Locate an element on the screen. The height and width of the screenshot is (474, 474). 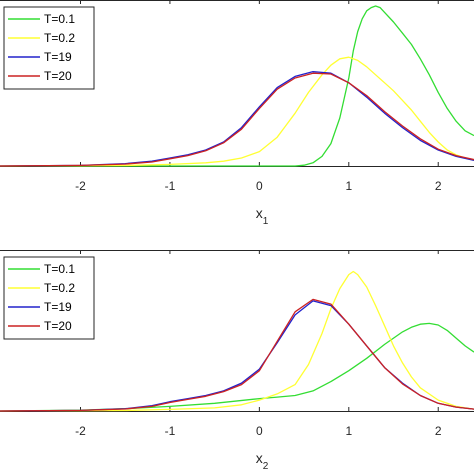
x-axis-label-subscript: 1 is located at coordinates (266, 221).